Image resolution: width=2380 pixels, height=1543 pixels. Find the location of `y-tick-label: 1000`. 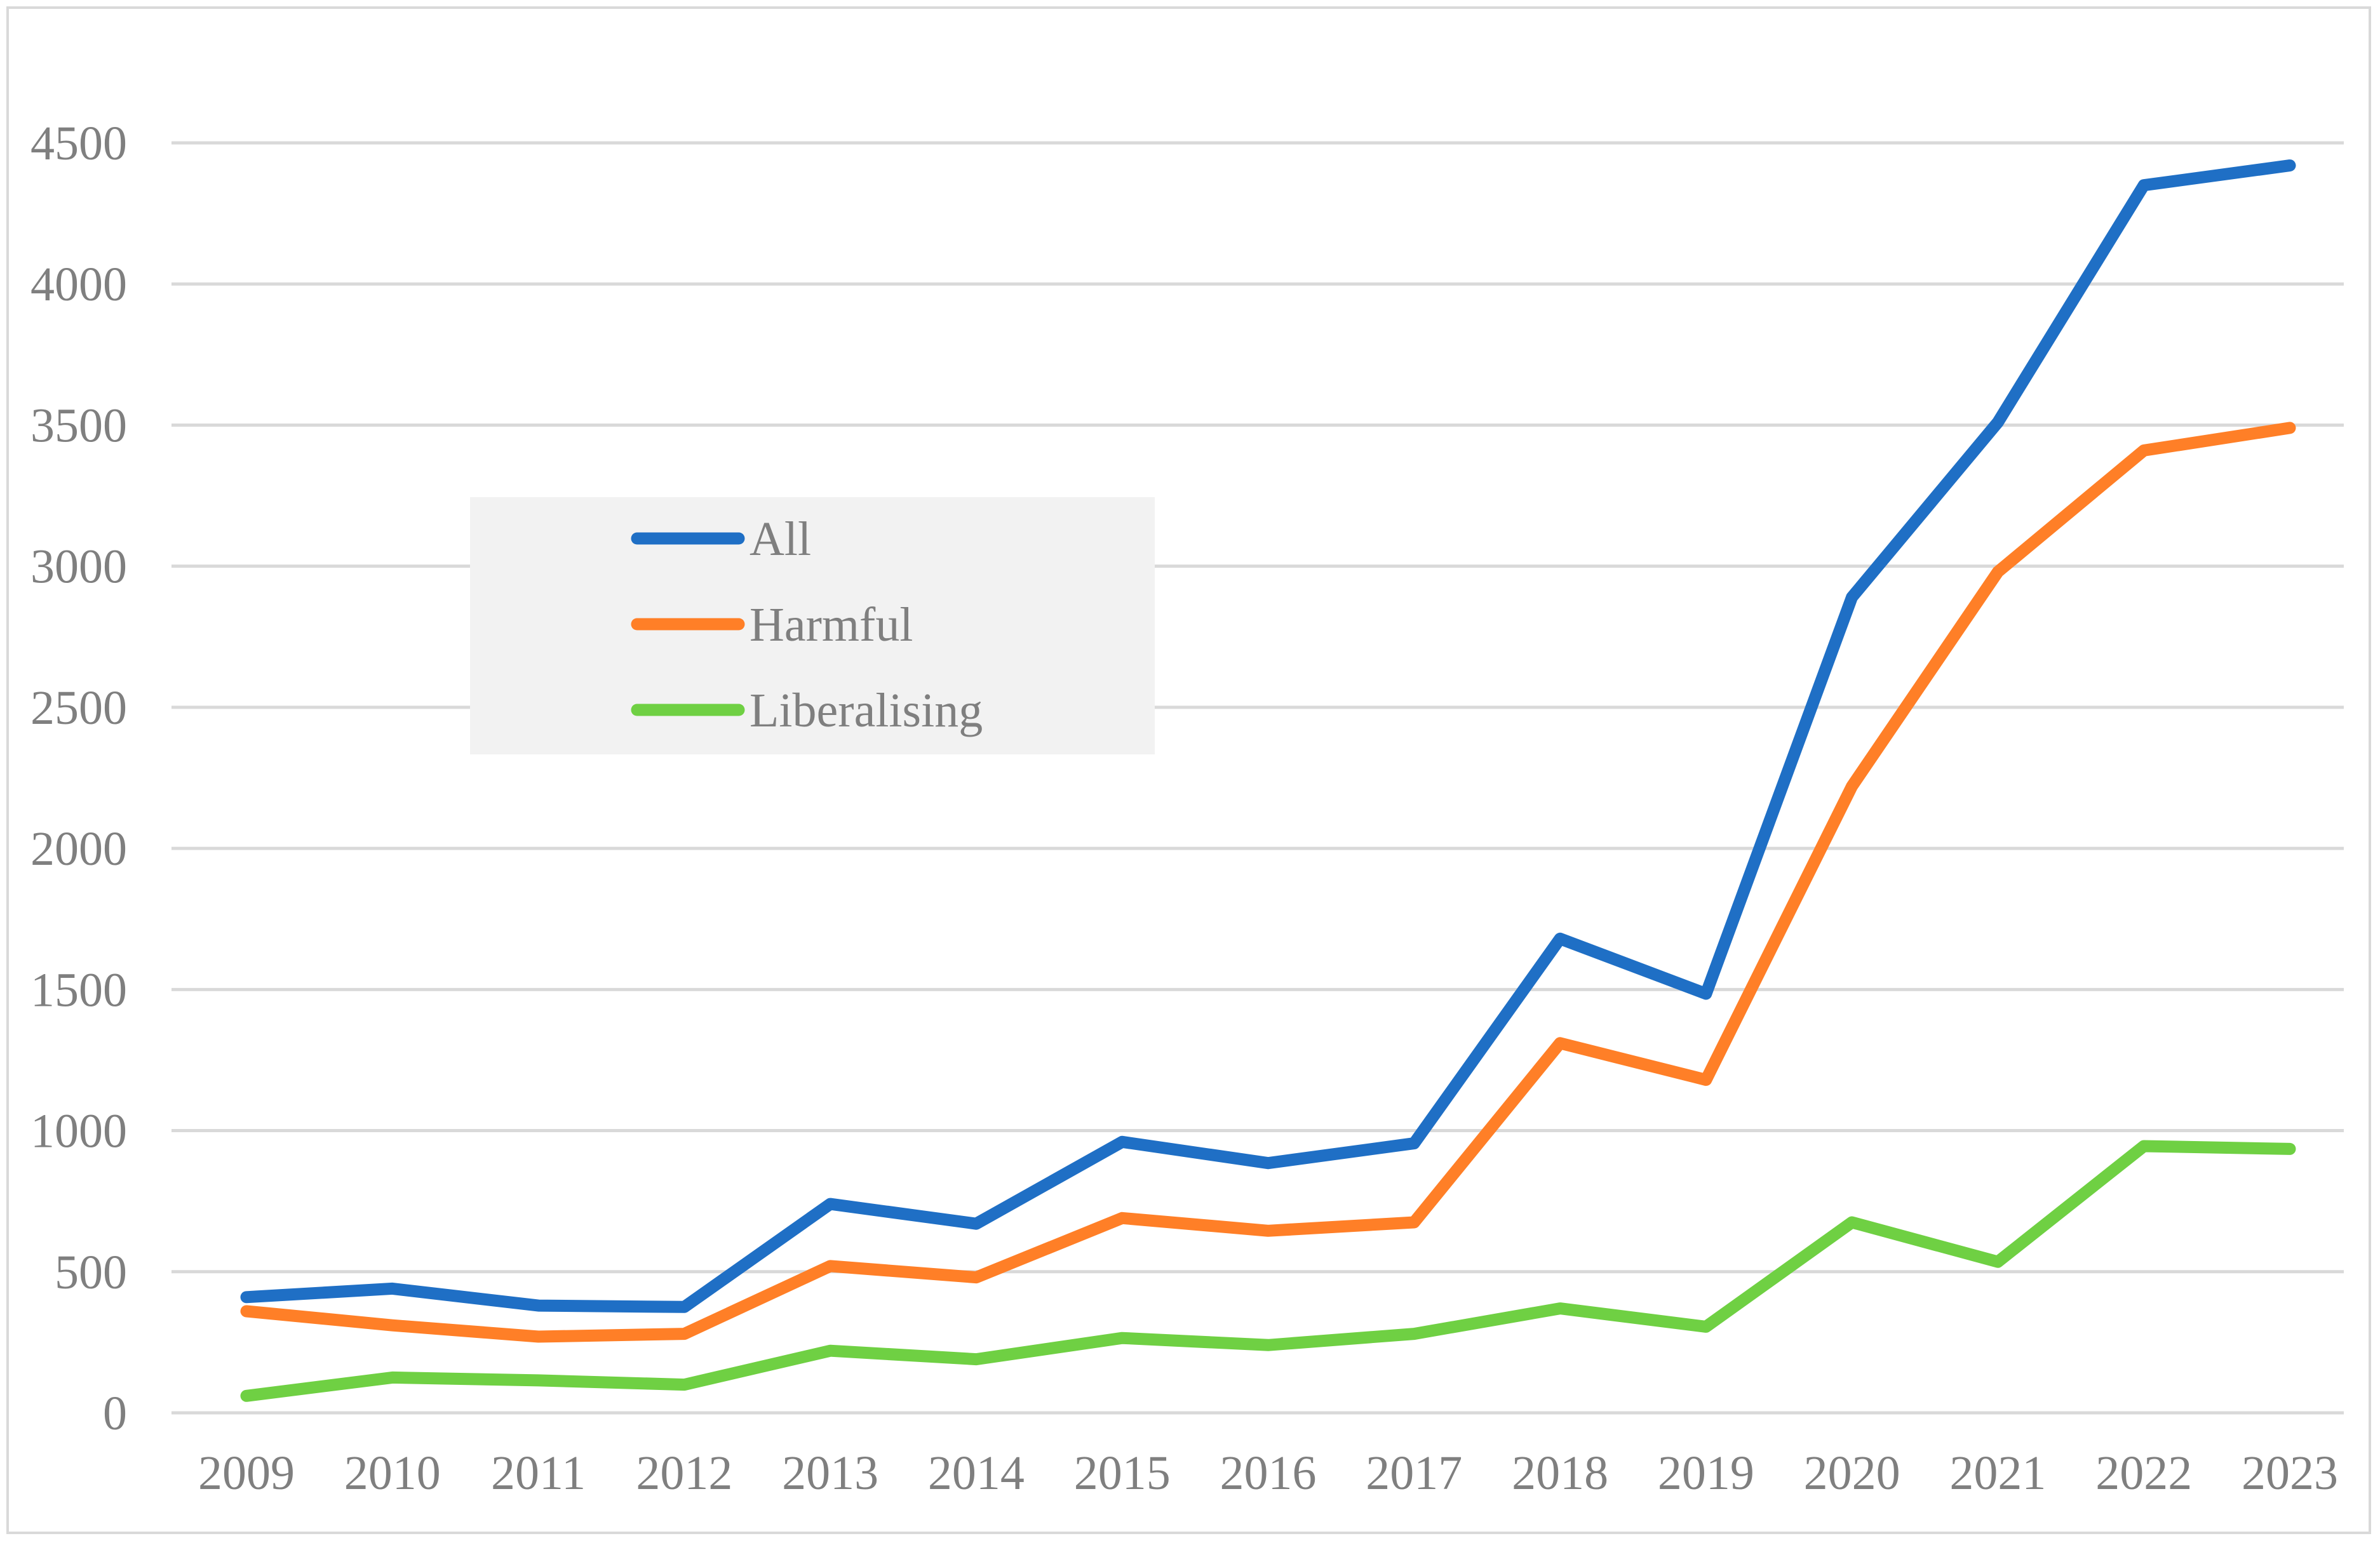

y-tick-label: 1000 is located at coordinates (78, 1131).